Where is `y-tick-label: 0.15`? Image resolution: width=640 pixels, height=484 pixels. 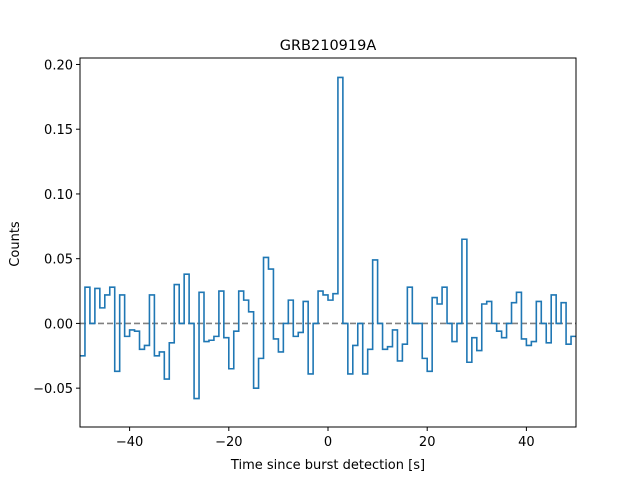
y-tick-label: 0.15 is located at coordinates (58, 130).